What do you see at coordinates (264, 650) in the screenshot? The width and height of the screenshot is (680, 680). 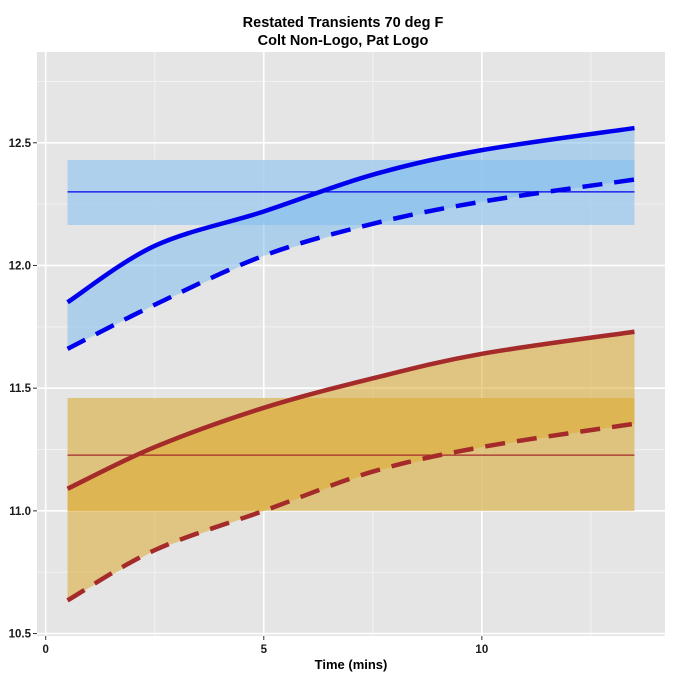 I see `x-tick-label: 5` at bounding box center [264, 650].